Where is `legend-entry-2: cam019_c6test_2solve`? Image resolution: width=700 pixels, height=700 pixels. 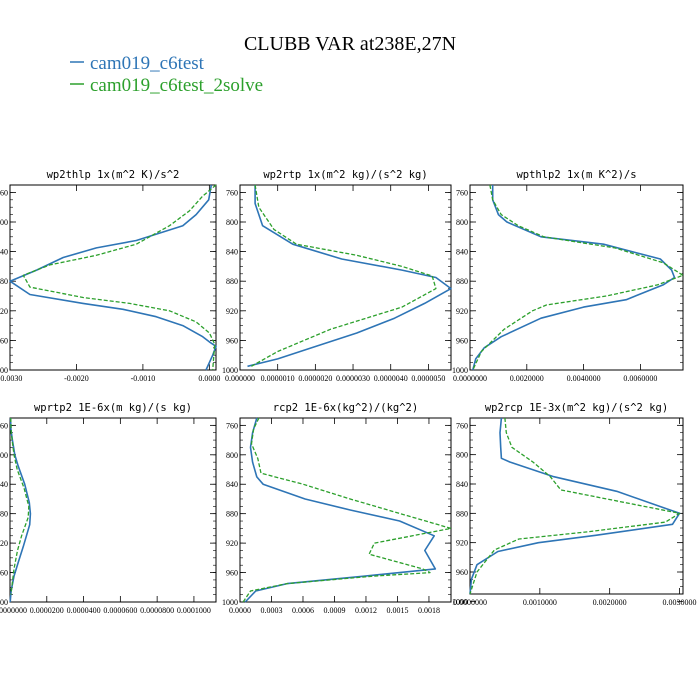
legend-entry-2: cam019_c6test_2solve is located at coordinates (166, 85).